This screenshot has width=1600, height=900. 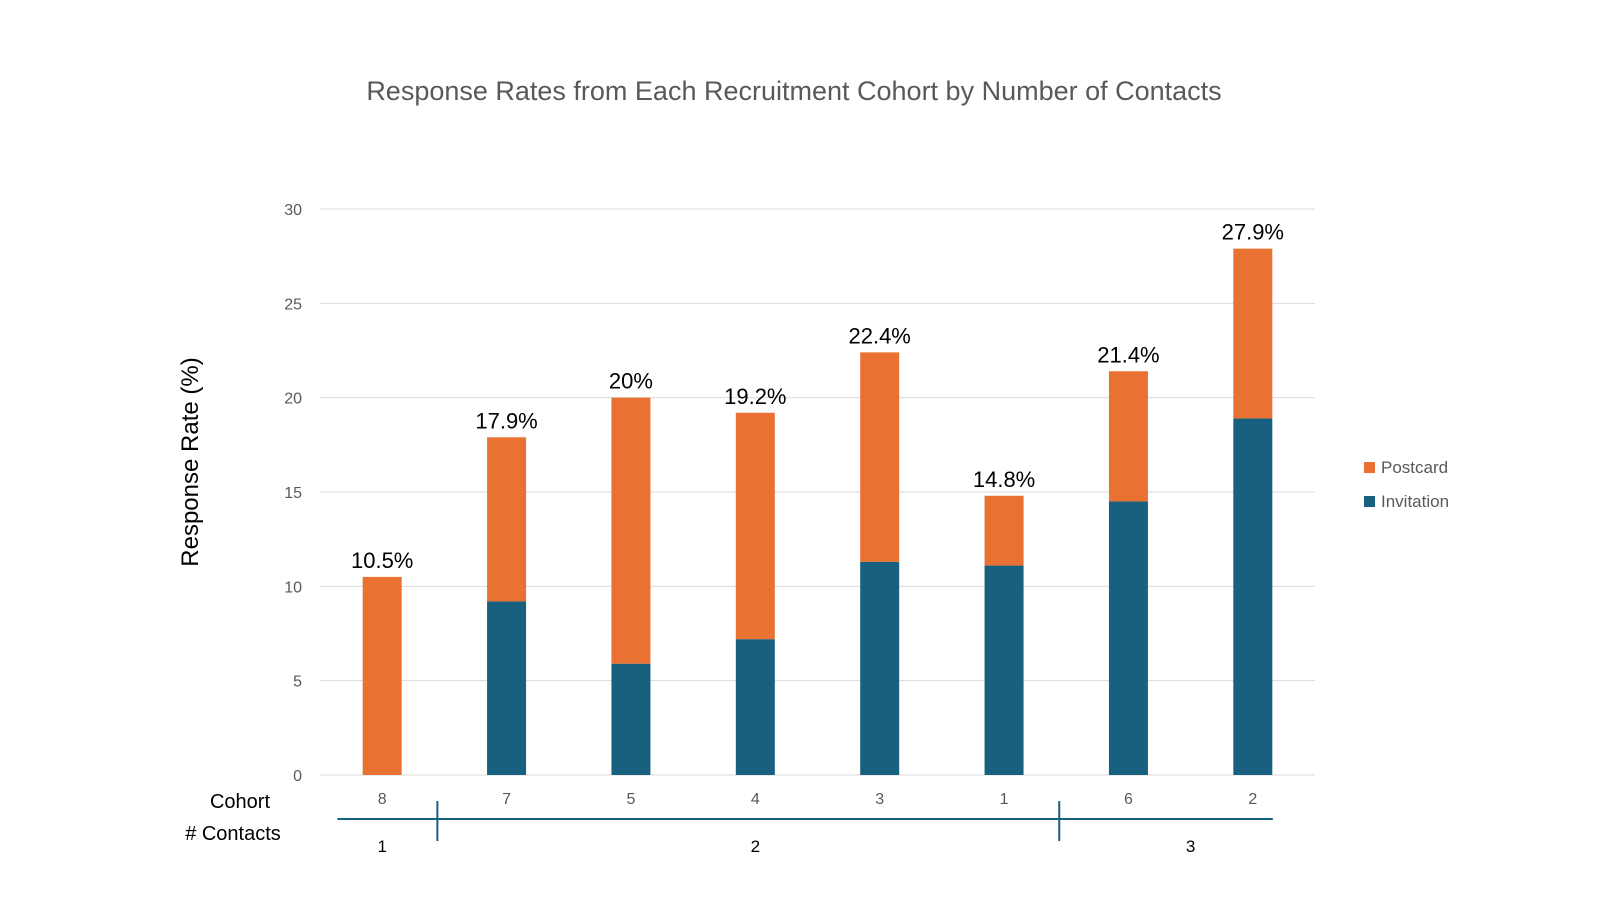 What do you see at coordinates (240, 802) in the screenshot?
I see `cohort-row-label: Cohort` at bounding box center [240, 802].